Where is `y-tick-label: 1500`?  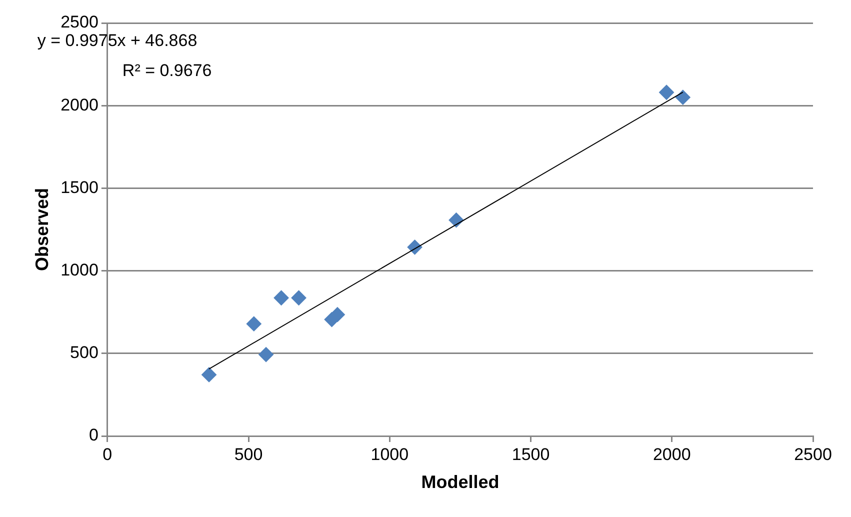 y-tick-label: 1500 is located at coordinates (79, 187).